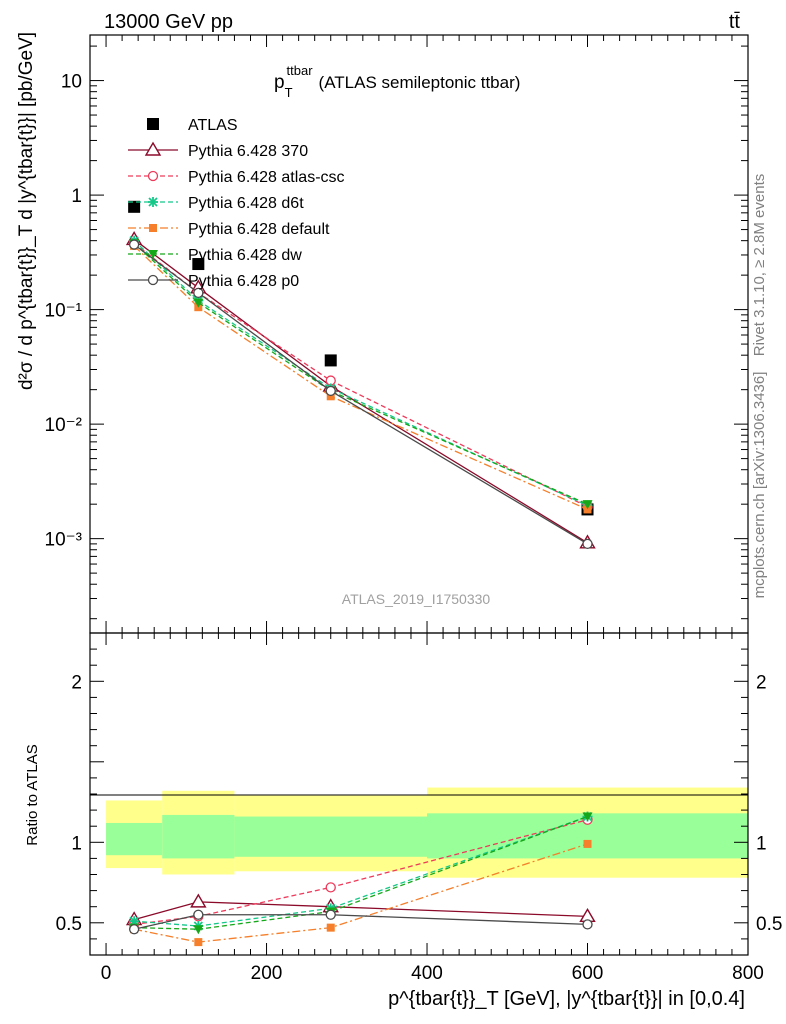  I want to click on legend-entry-p370: Pythia 6.428 370, so click(218, 150).